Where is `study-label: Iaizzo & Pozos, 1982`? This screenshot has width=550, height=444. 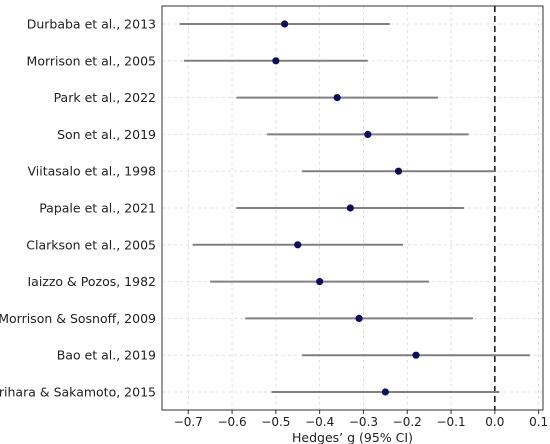 study-label: Iaizzo & Pozos, 1982 is located at coordinates (91, 281).